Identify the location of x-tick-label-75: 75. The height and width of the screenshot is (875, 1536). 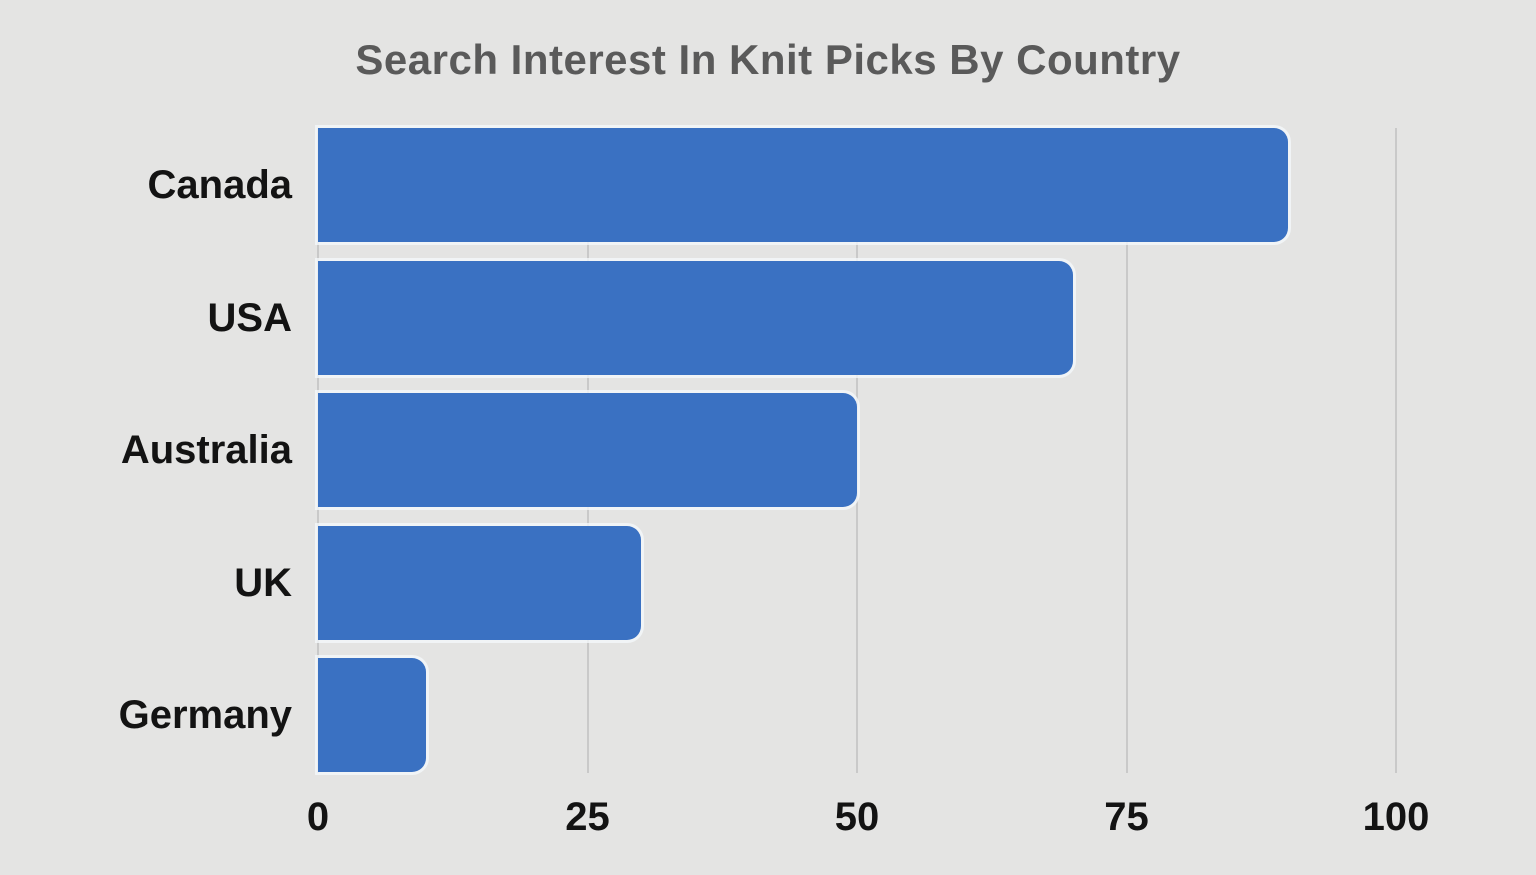
(1126, 817).